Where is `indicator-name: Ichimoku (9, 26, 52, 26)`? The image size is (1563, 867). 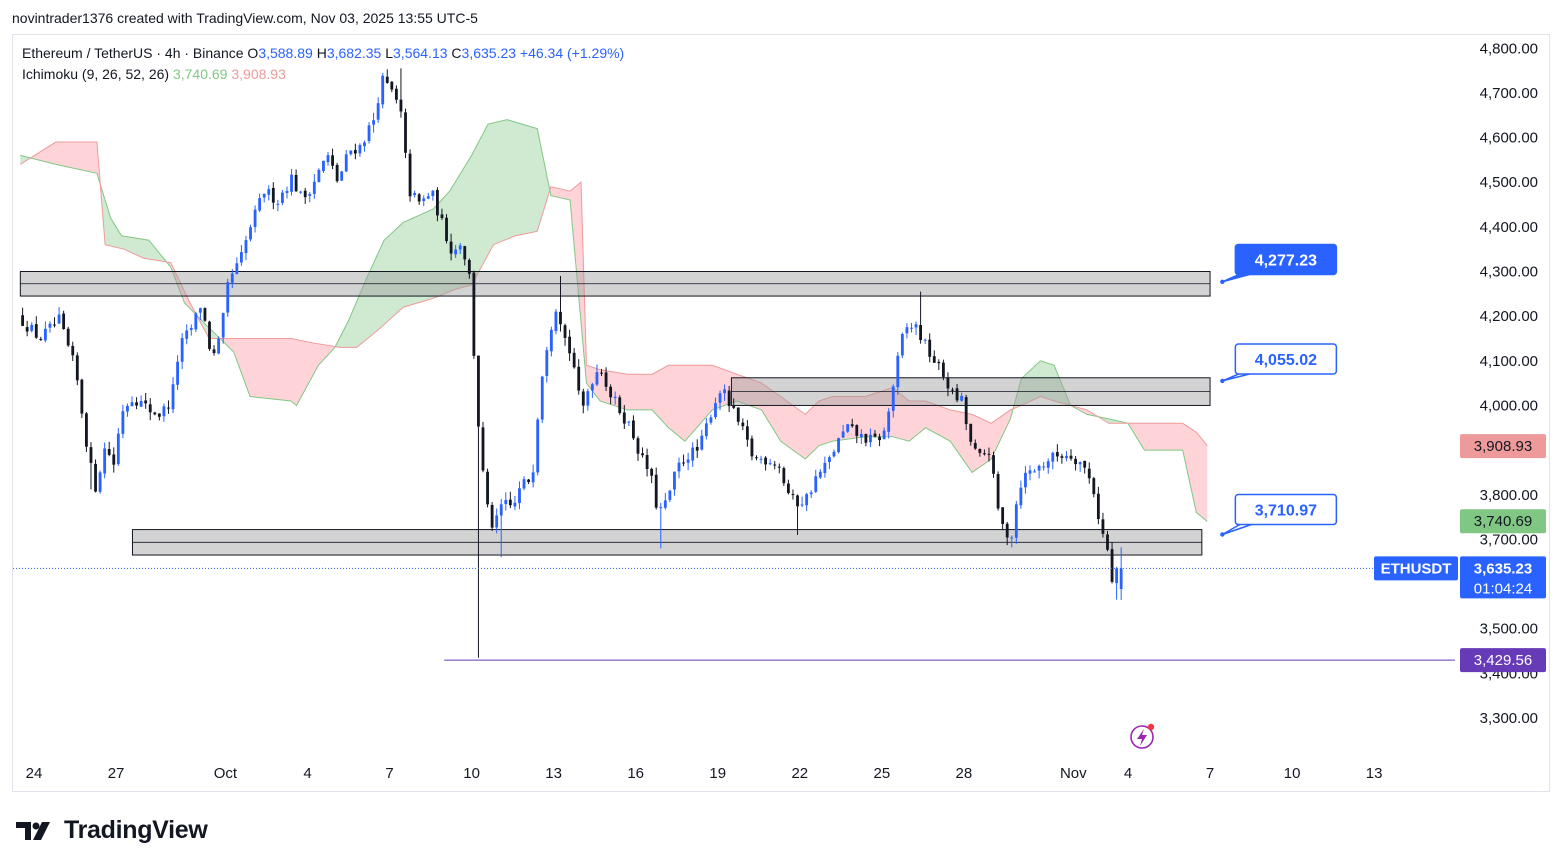 indicator-name: Ichimoku (9, 26, 52, 26) is located at coordinates (96, 74).